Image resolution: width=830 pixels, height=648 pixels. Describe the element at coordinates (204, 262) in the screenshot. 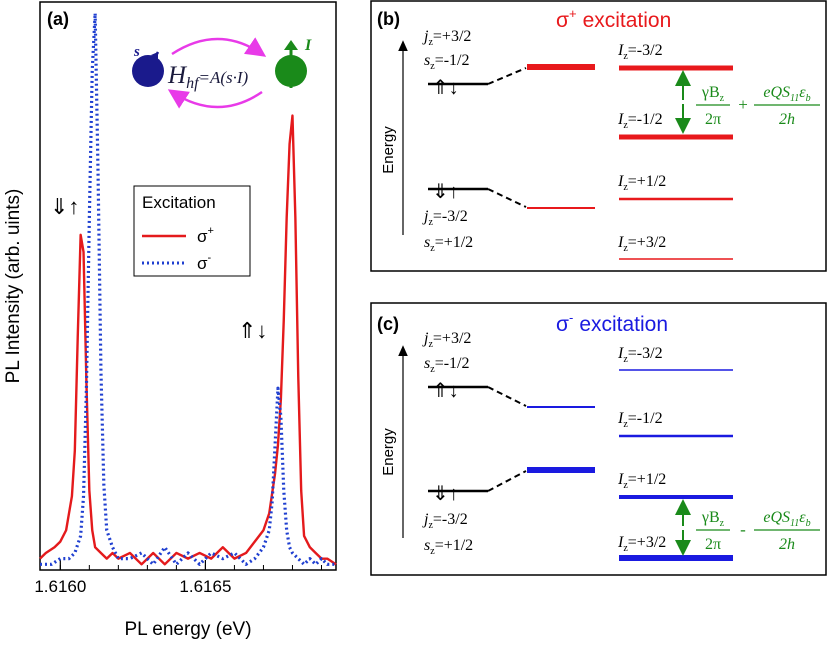

I see `legend-entry-sigma-minus: σ-` at that location.